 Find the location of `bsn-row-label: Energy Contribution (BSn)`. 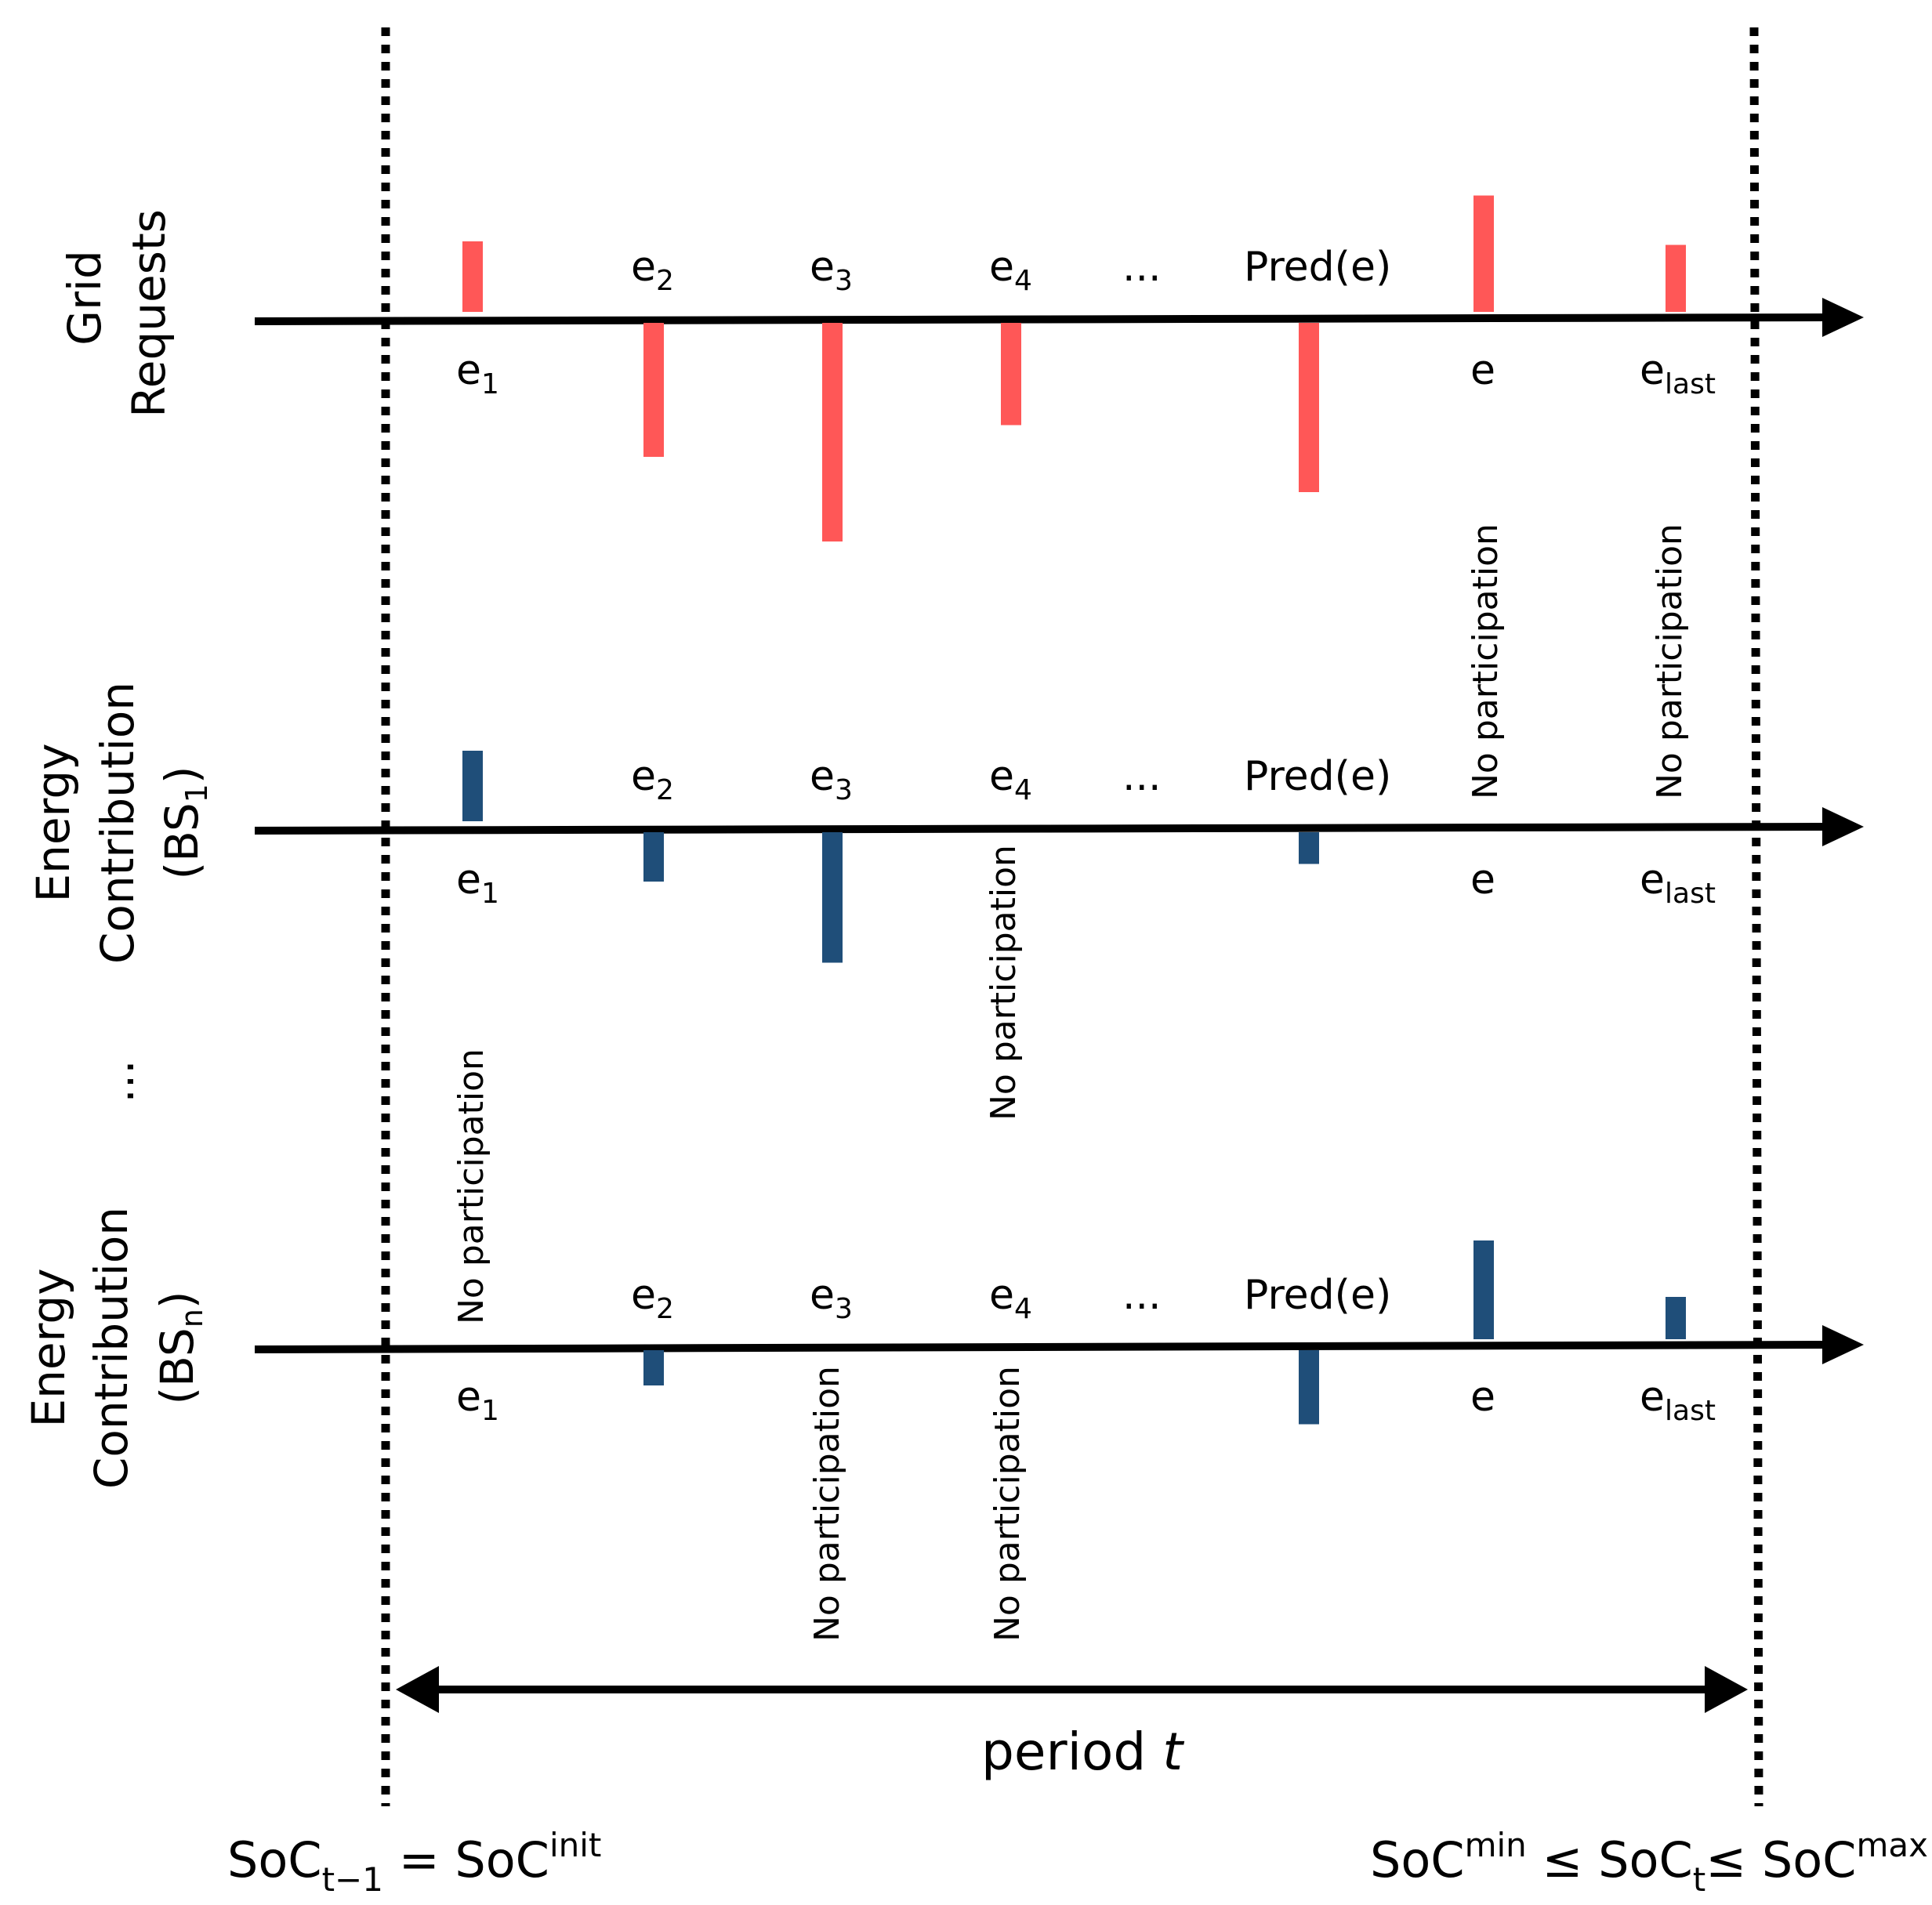

bsn-row-label: Energy Contribution (BSn) is located at coordinates (115, 1348).